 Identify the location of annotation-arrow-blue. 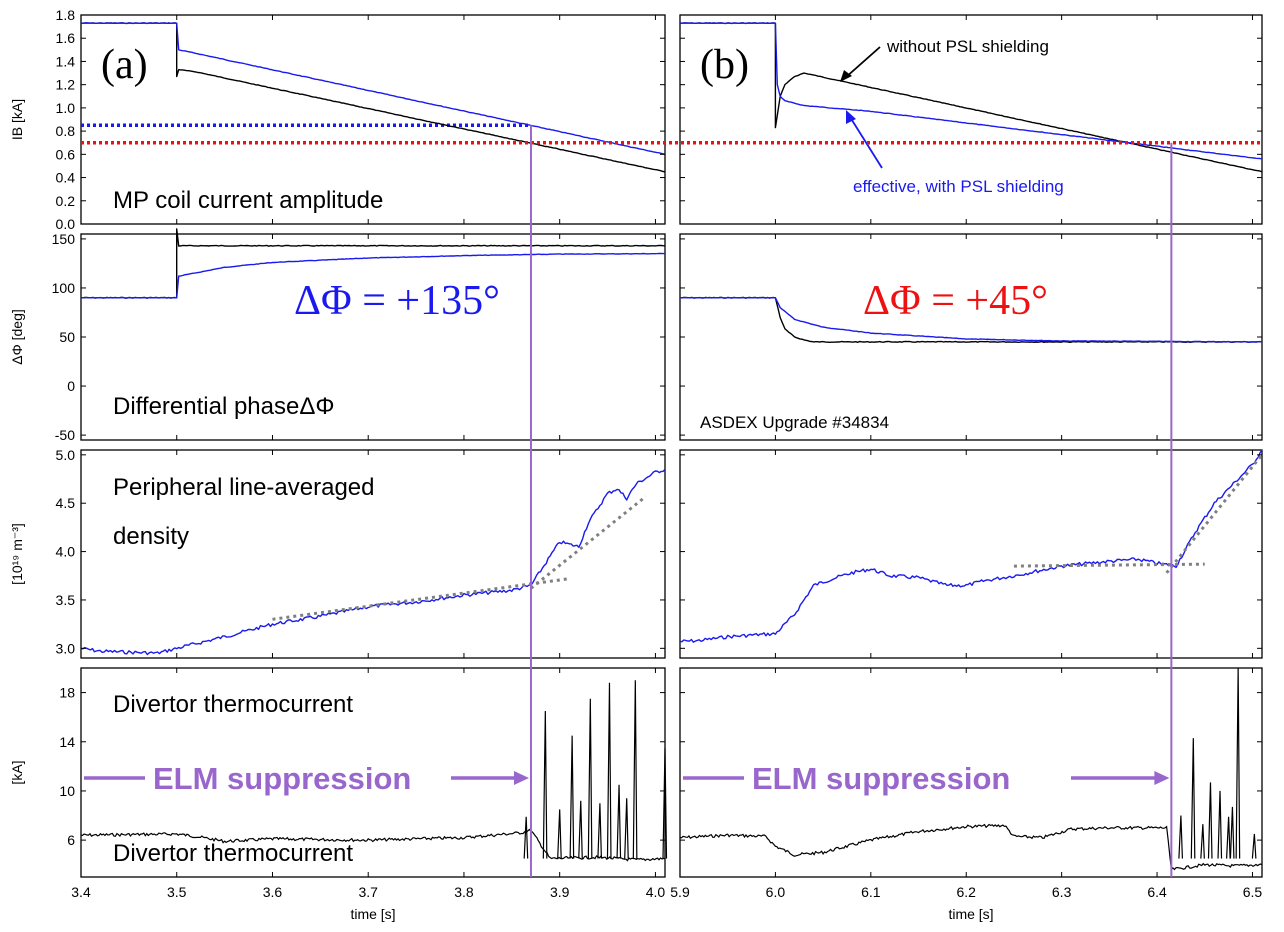
(866, 142).